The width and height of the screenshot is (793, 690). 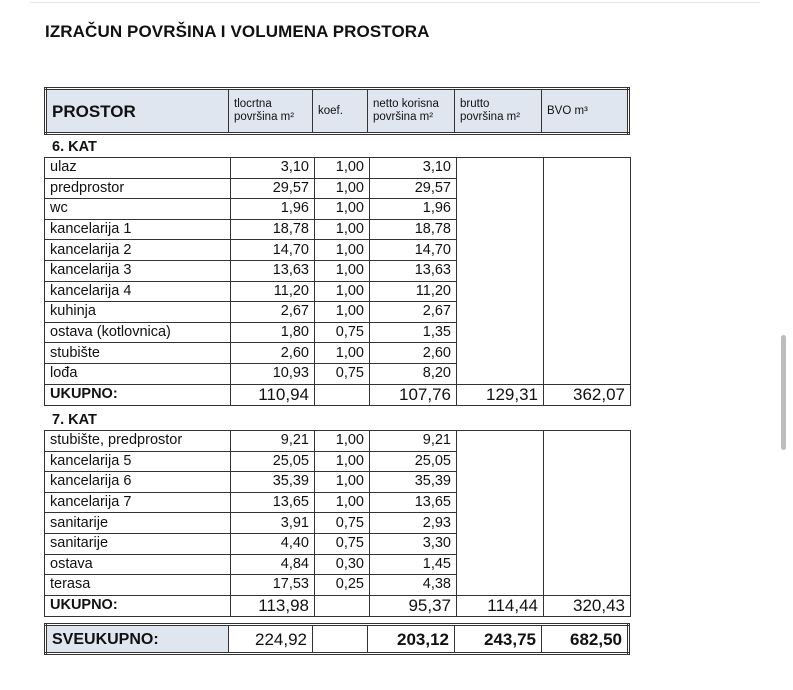 What do you see at coordinates (137, 168) in the screenshot?
I see `cell-room-name: ulaz` at bounding box center [137, 168].